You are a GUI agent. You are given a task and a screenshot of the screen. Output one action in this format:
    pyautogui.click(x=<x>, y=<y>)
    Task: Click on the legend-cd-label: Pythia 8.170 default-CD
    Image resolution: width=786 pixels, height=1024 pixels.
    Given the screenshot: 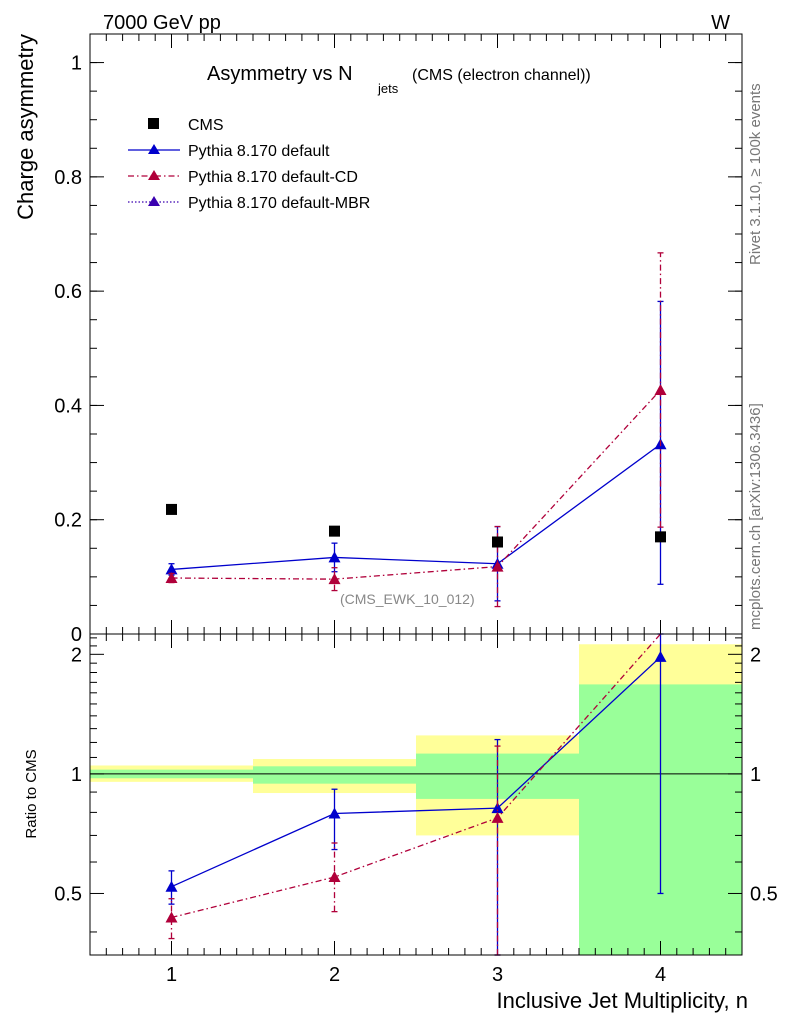 What is the action you would take?
    pyautogui.click(x=273, y=177)
    